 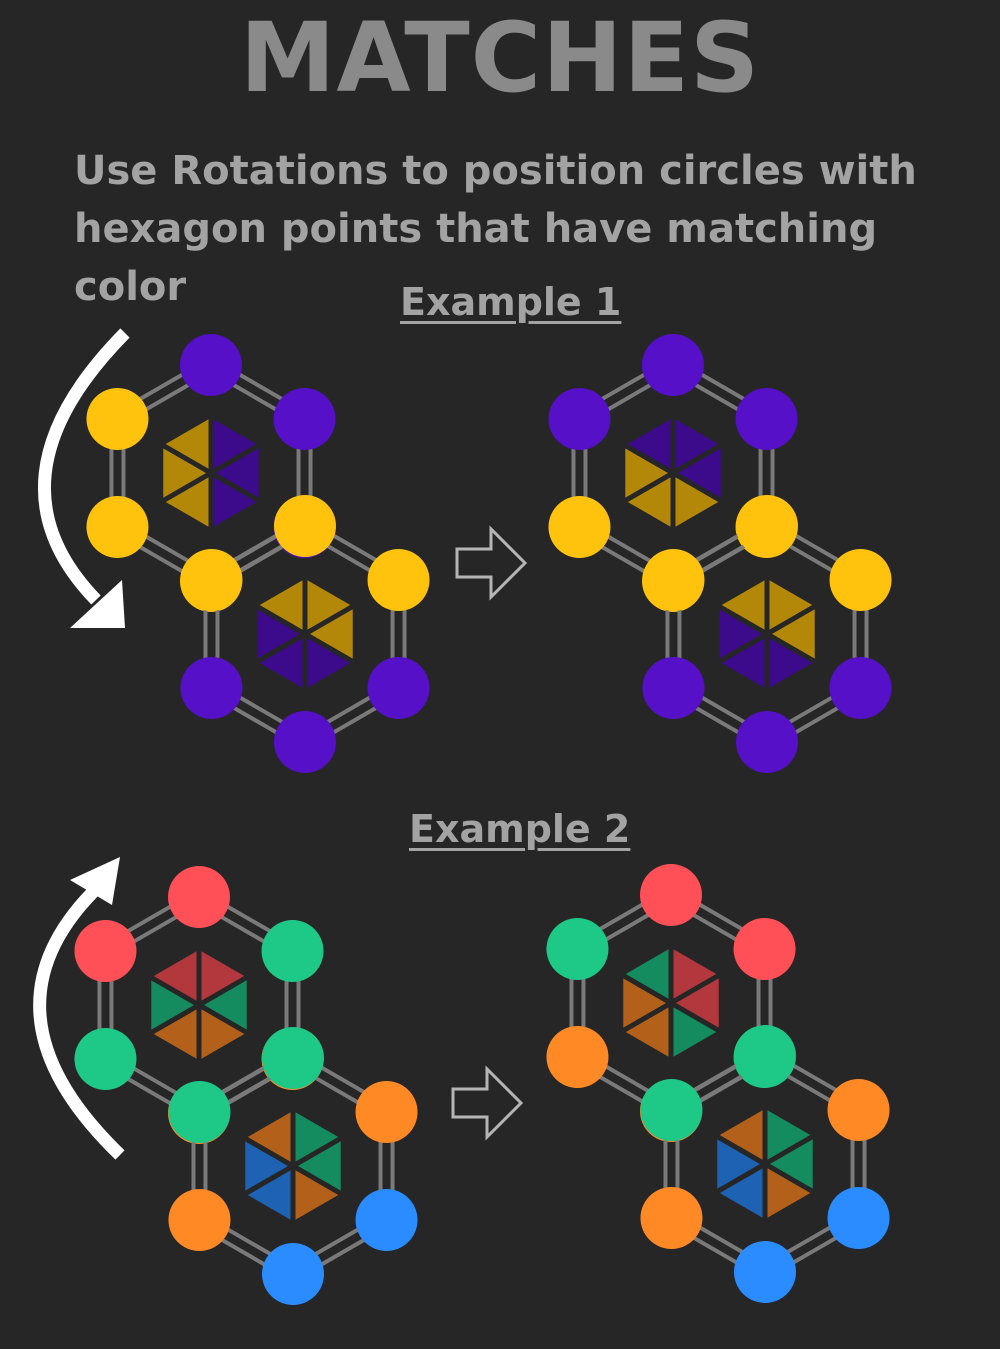 I want to click on curved-arrow-down-icon, so click(x=84, y=478).